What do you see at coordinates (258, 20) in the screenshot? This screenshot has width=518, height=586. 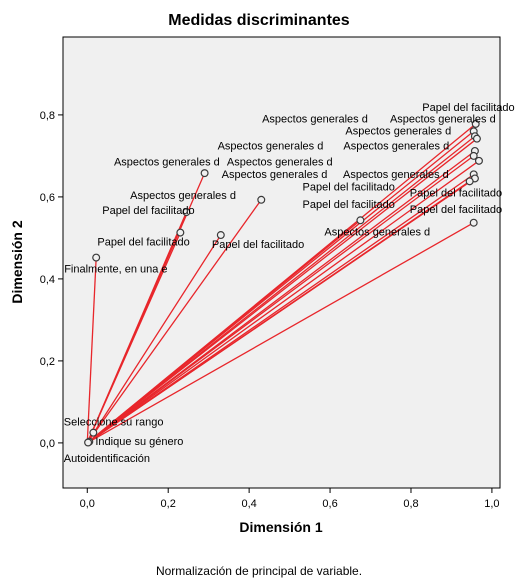 I see `chart-title: Medidas discriminantes` at bounding box center [258, 20].